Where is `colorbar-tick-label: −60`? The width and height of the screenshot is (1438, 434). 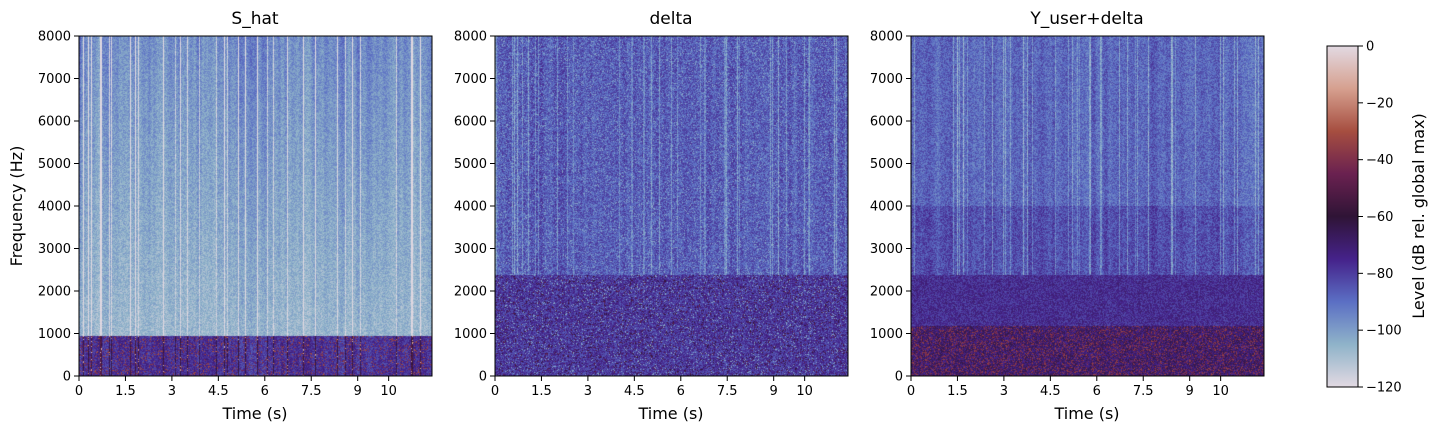
colorbar-tick-label: −60 is located at coordinates (1379, 217).